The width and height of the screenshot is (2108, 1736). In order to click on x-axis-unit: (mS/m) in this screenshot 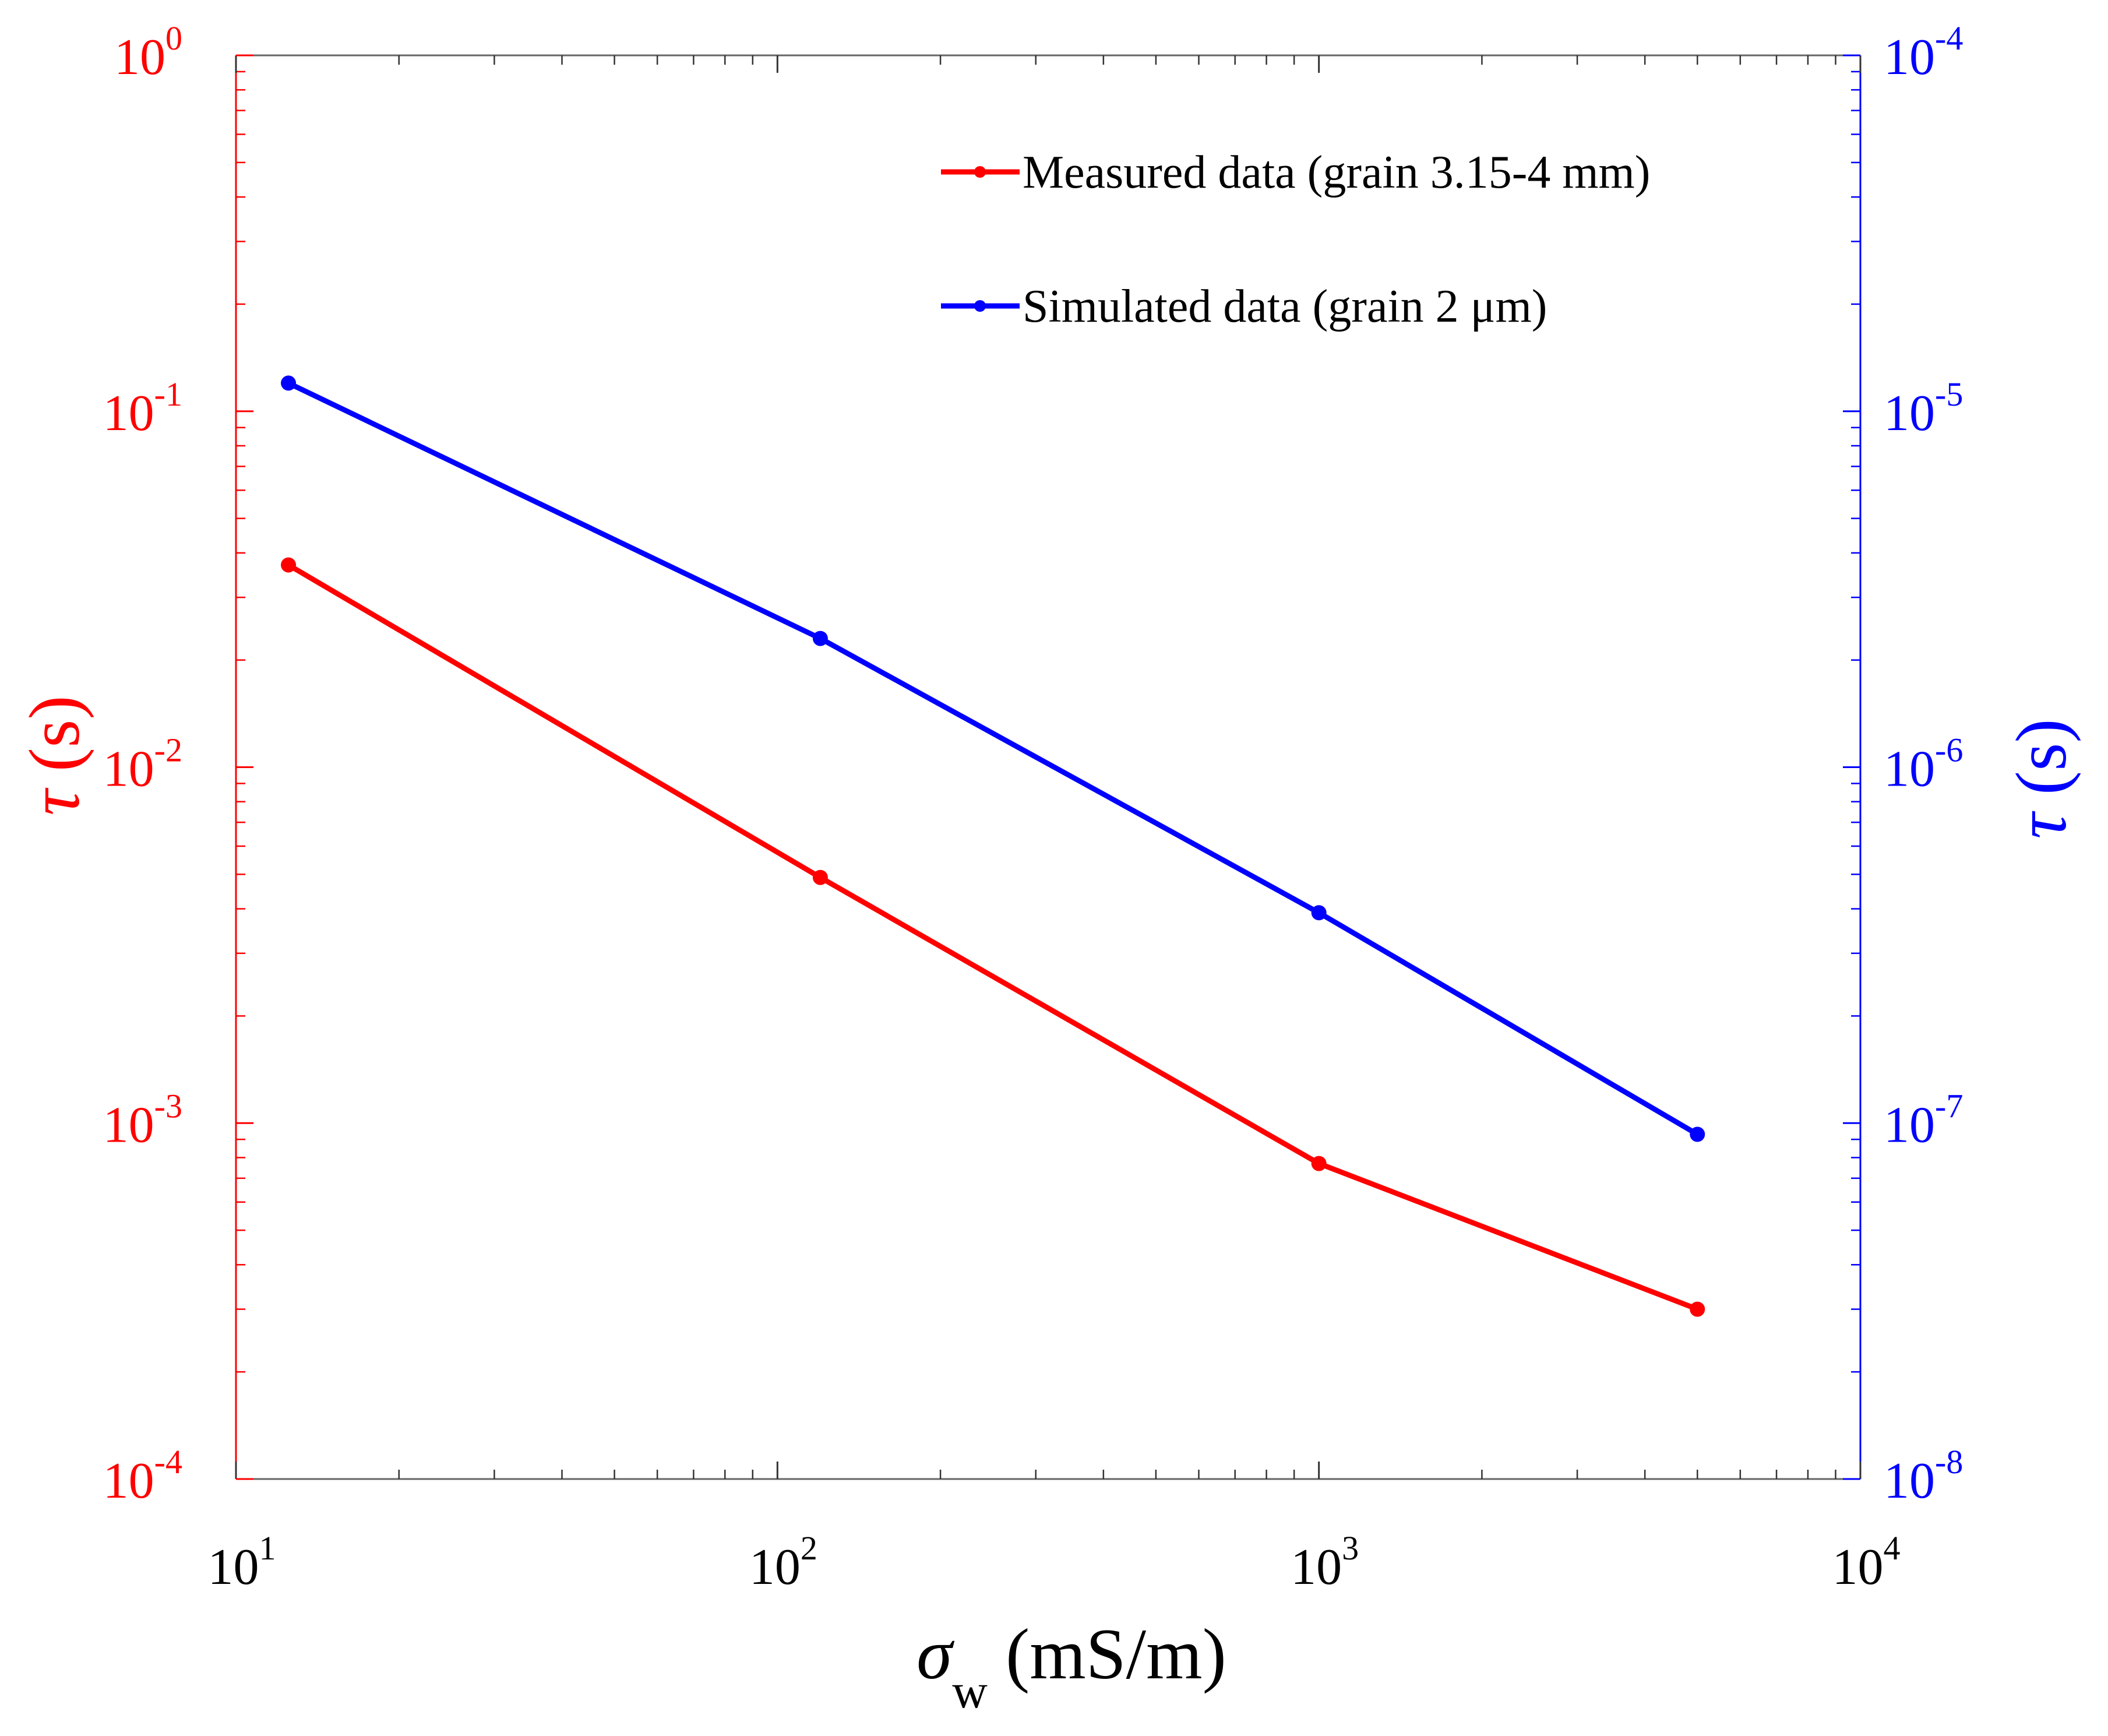, I will do `click(1107, 1654)`.